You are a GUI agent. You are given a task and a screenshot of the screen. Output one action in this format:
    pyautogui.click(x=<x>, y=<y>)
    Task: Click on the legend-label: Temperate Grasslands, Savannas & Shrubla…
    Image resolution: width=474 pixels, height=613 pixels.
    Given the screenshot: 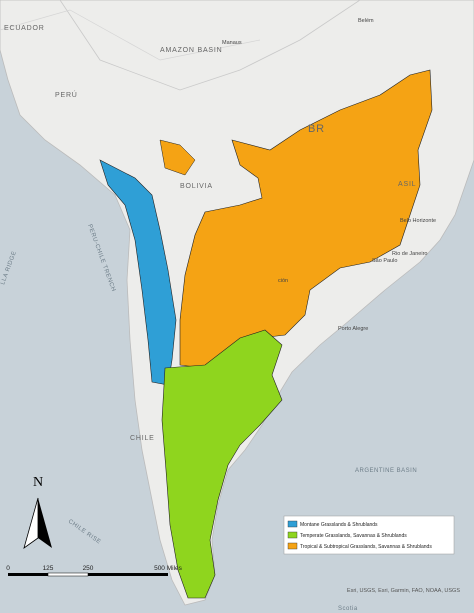 What is the action you would take?
    pyautogui.click(x=353, y=536)
    